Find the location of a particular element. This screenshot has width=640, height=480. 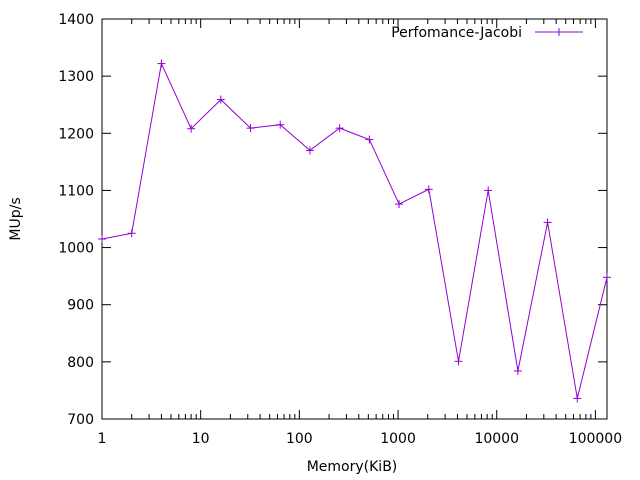

y-tick-label: 800 is located at coordinates (80, 363).